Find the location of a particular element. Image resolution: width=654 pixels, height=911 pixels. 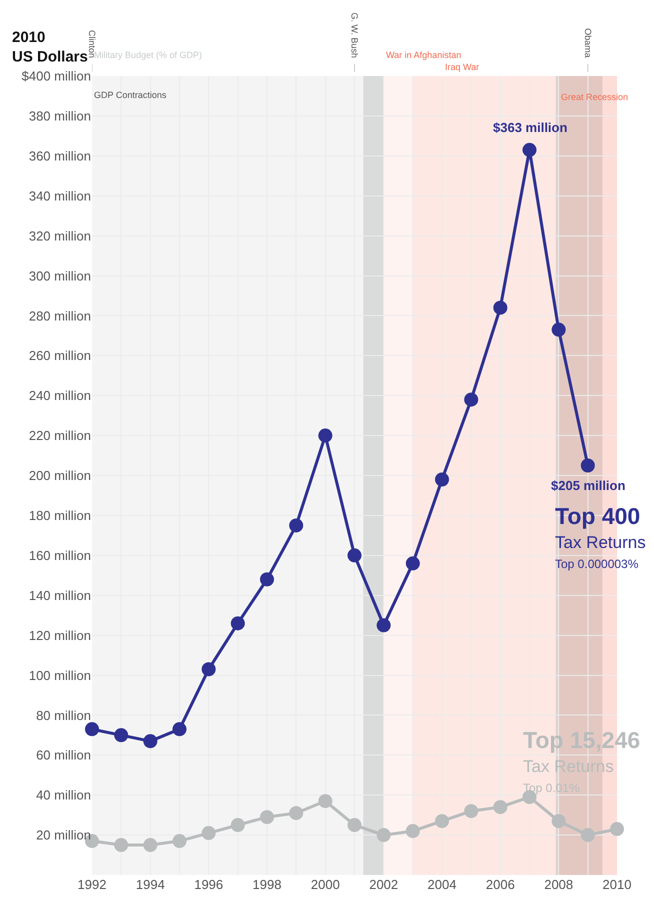

y-tick-label: 160 million is located at coordinates (59, 555).